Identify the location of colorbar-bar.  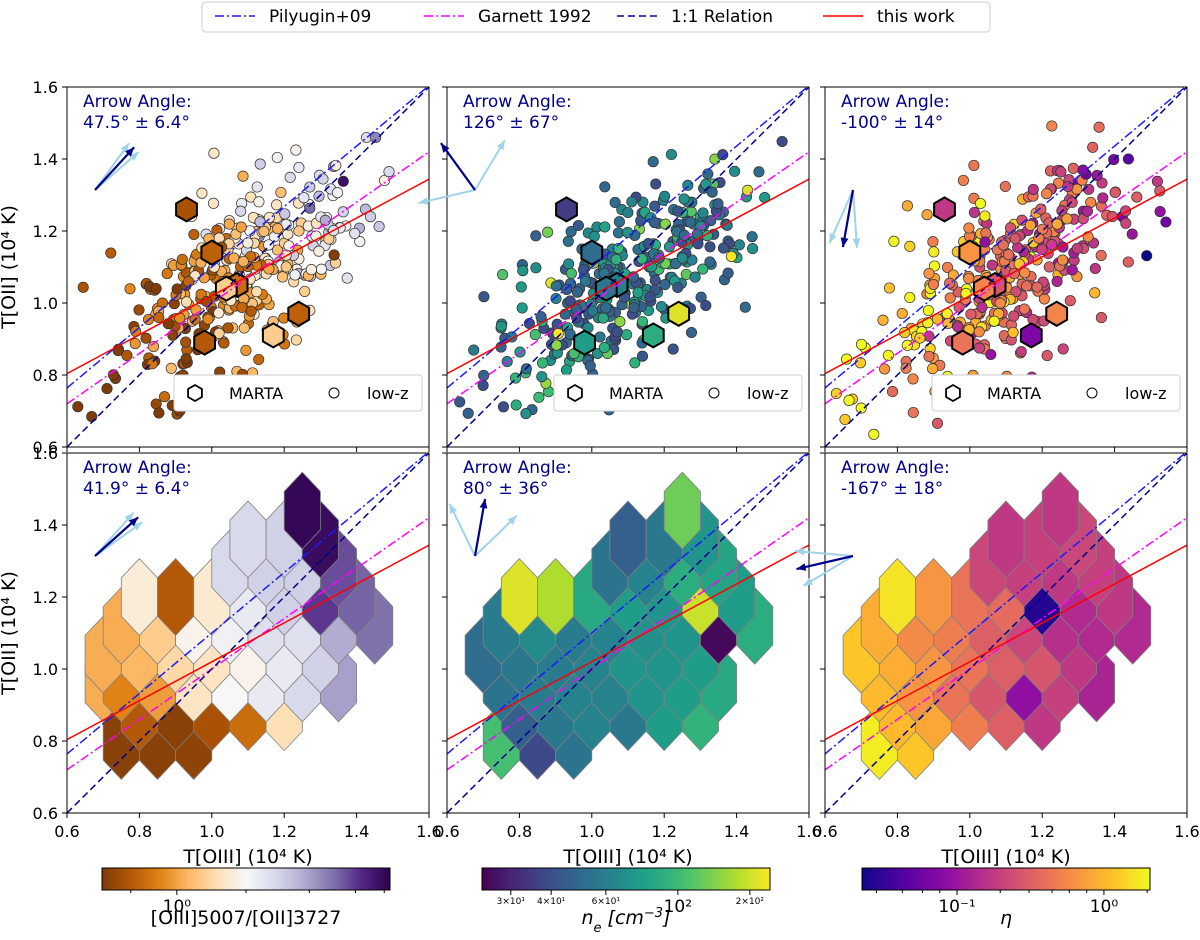
(246, 879).